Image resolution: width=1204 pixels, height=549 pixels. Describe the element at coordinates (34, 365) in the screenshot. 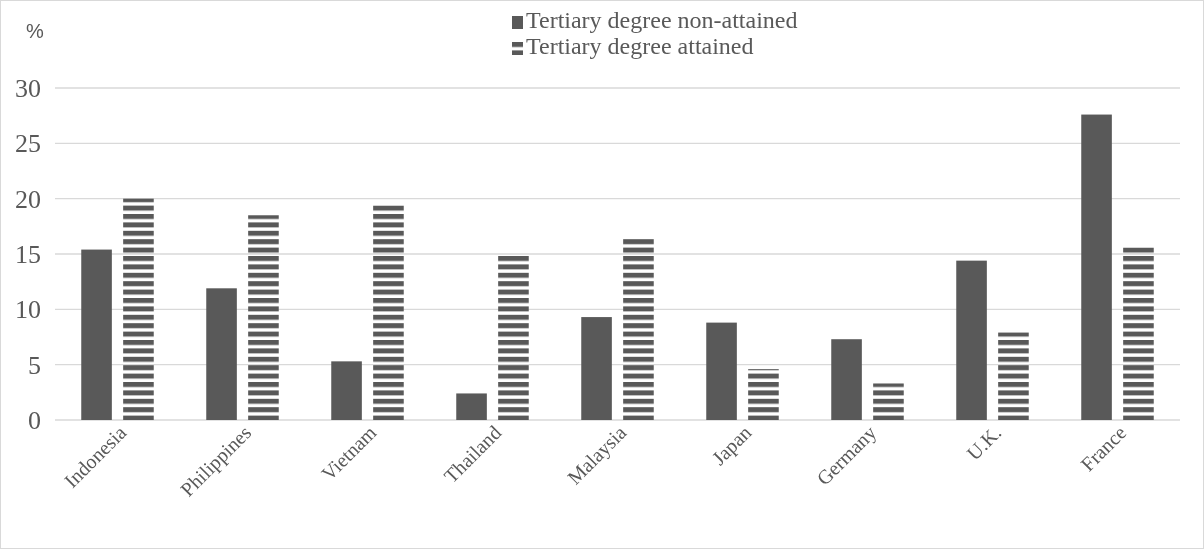

I see `y-tick-label: 5` at that location.